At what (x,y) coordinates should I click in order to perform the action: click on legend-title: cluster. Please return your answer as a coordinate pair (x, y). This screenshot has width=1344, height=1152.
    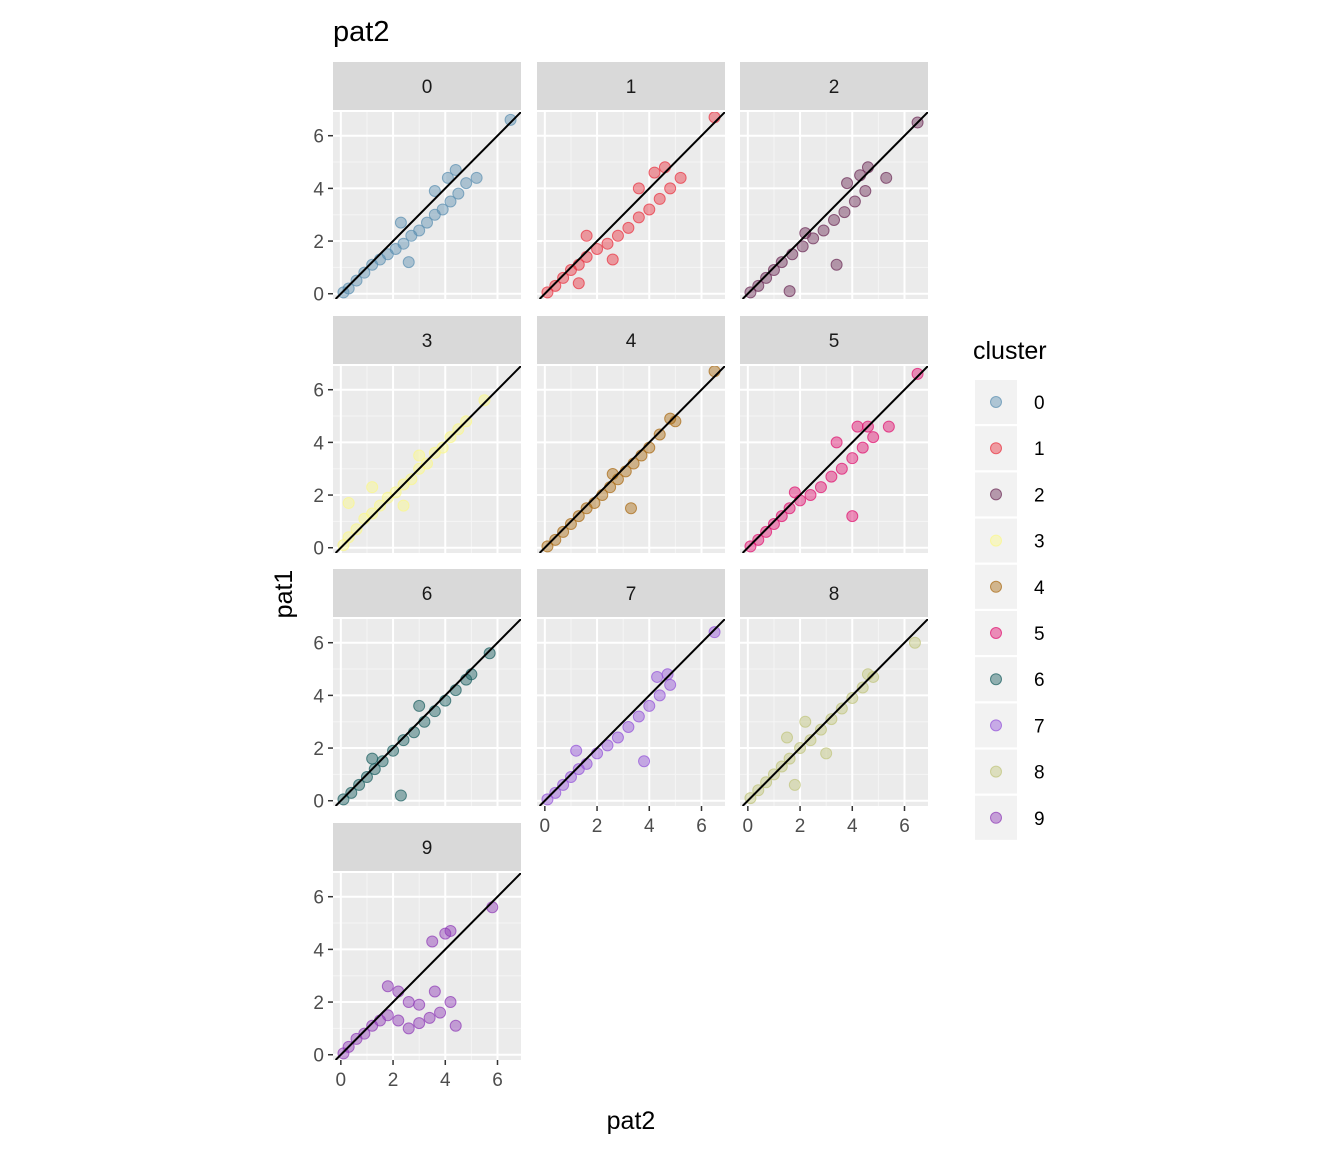
    Looking at the image, I should click on (1010, 351).